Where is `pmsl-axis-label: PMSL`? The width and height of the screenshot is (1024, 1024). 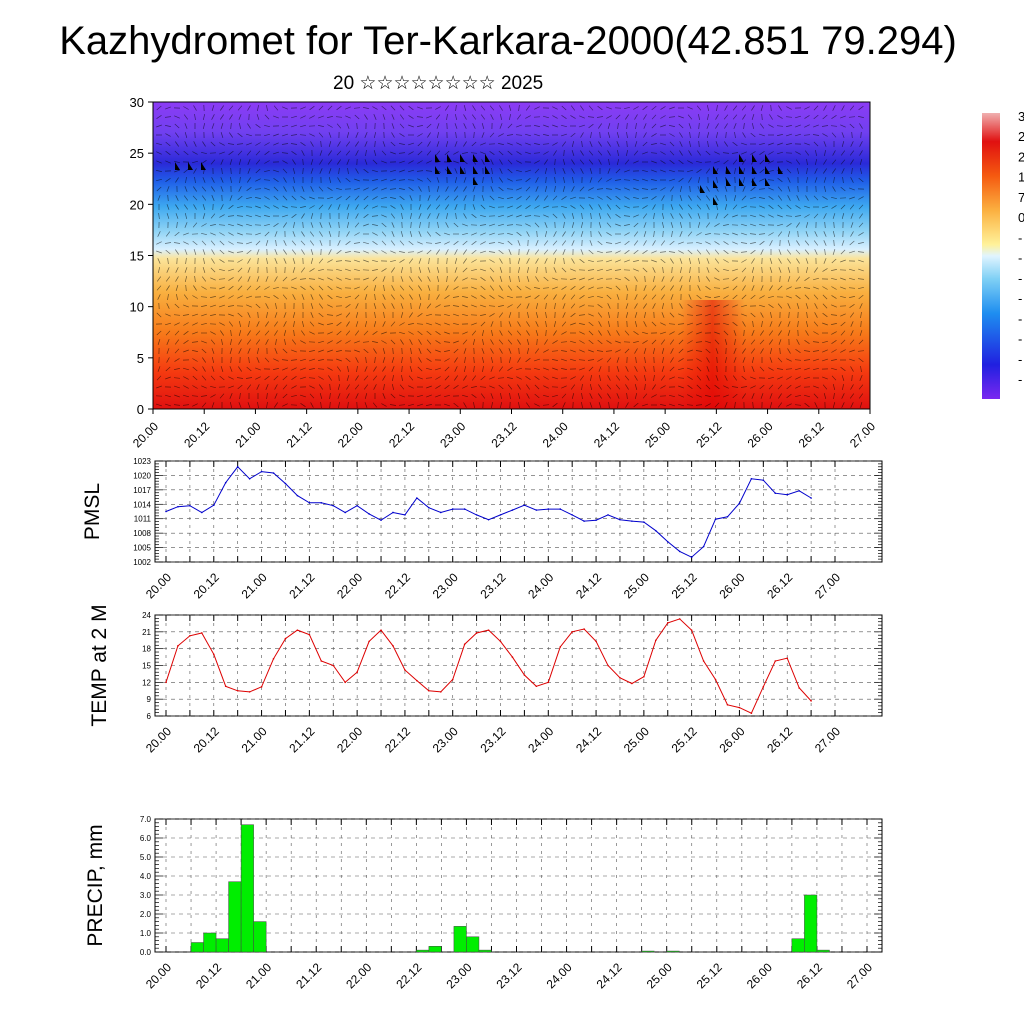 pmsl-axis-label: PMSL is located at coordinates (92, 511).